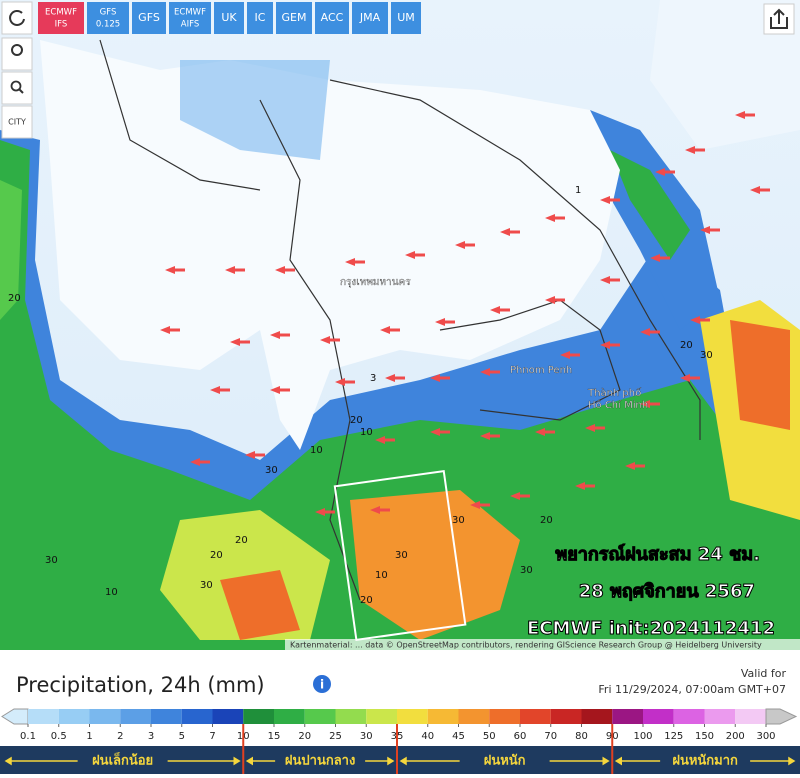  I want to click on model-label: UK, so click(229, 17).